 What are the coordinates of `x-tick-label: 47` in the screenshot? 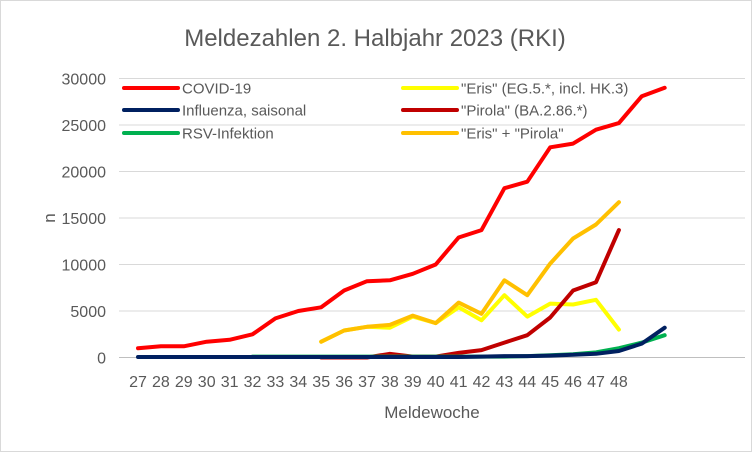 It's located at (596, 382).